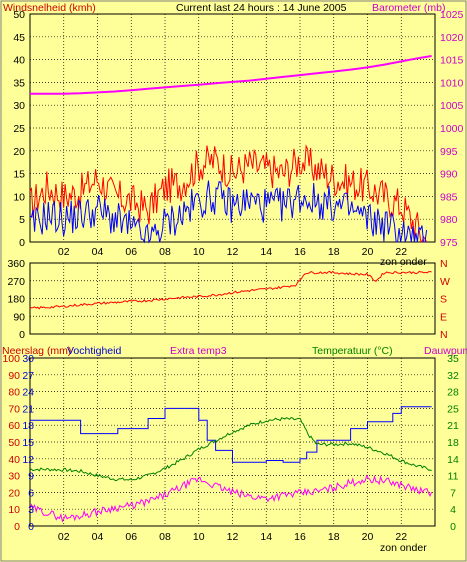  I want to click on y-tick-label-neerslag: 100, so click(11, 359).